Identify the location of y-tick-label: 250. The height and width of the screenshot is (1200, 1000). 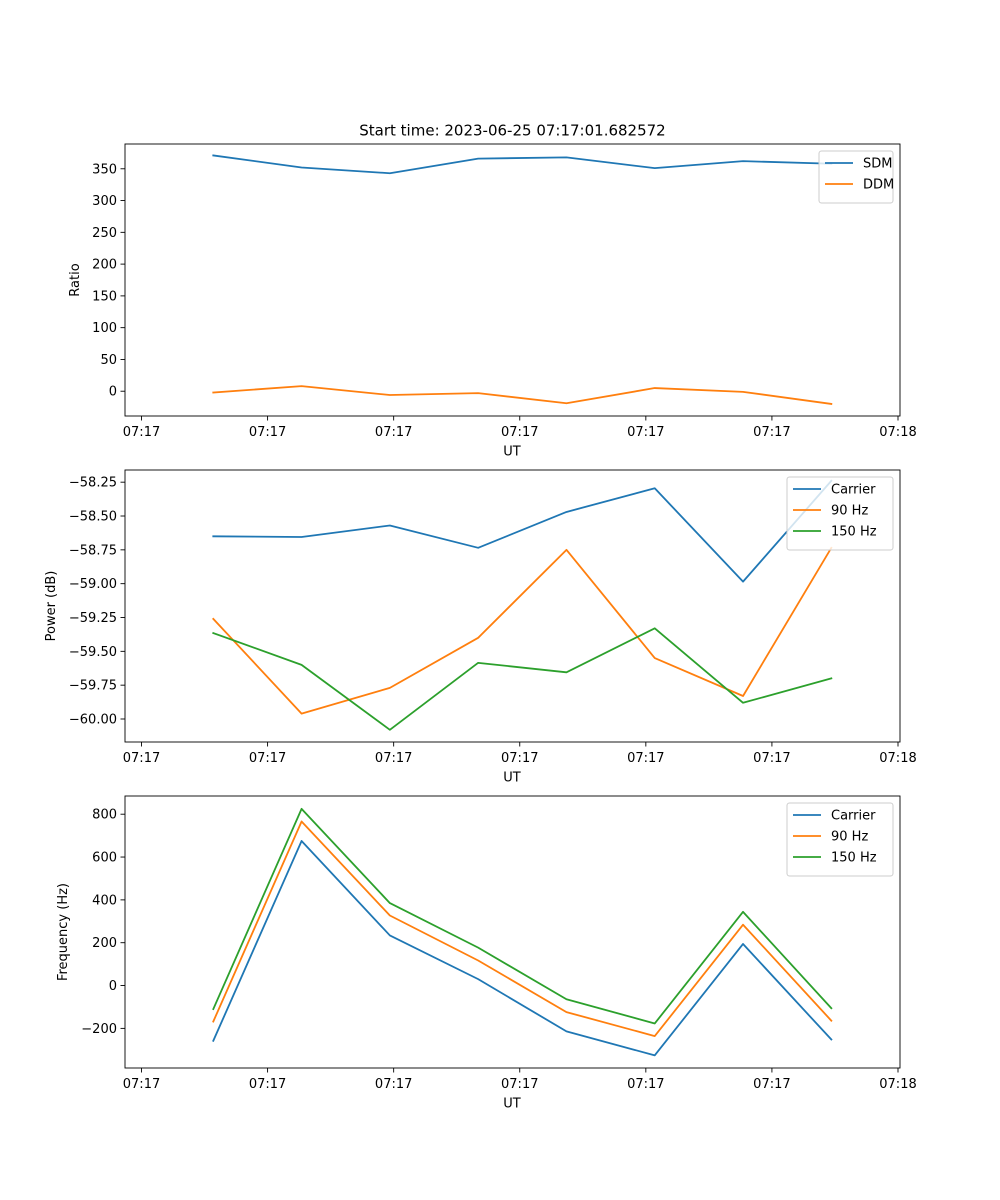
(104, 233).